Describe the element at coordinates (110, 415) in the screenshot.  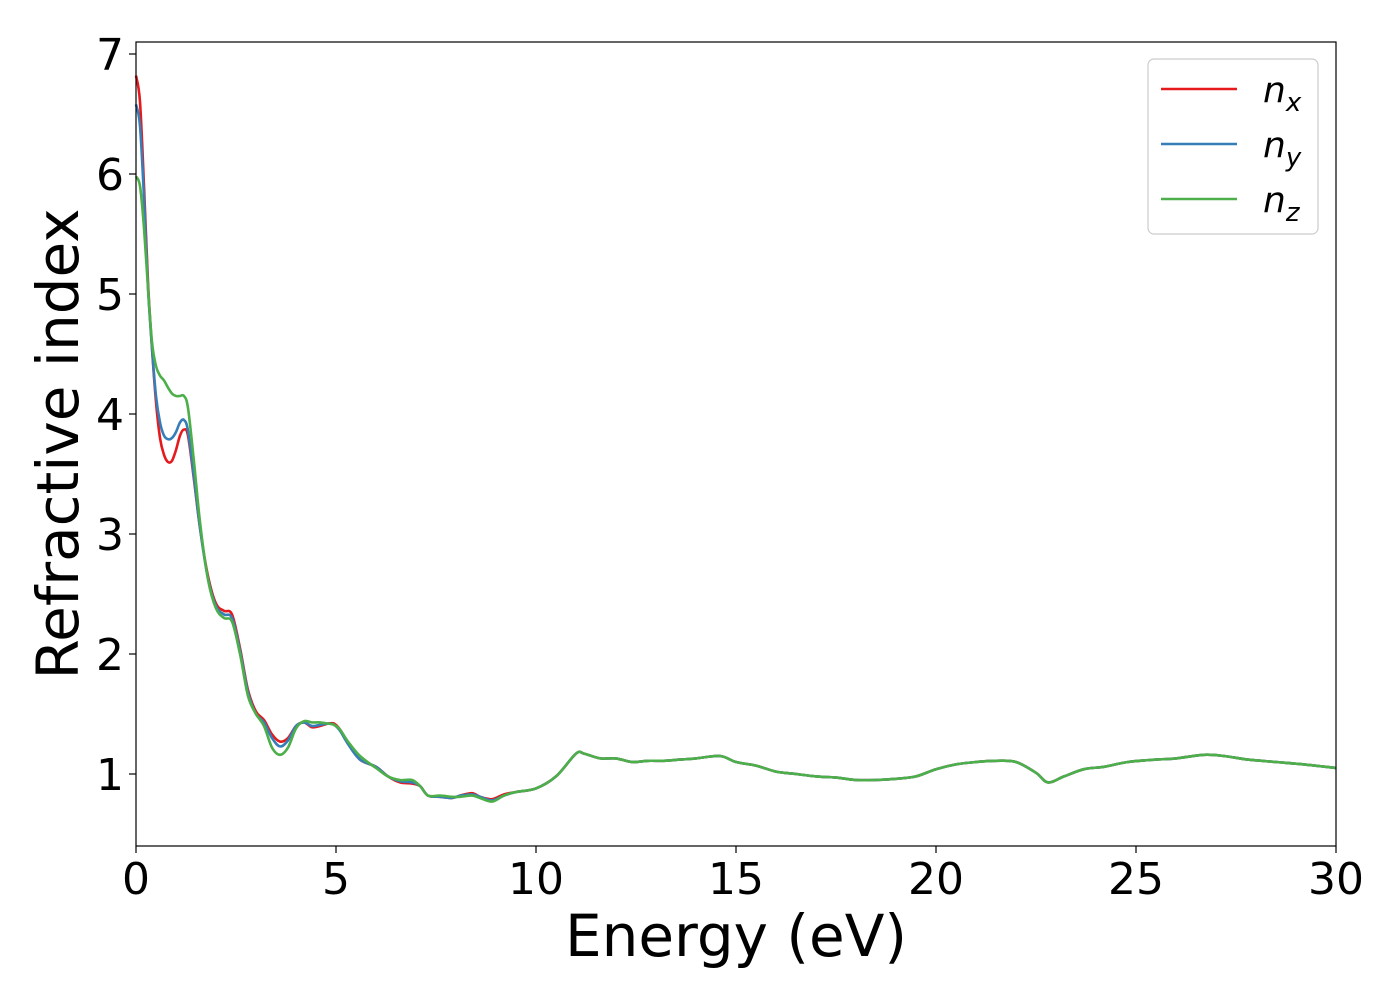
I see `y-tick-label: 4` at that location.